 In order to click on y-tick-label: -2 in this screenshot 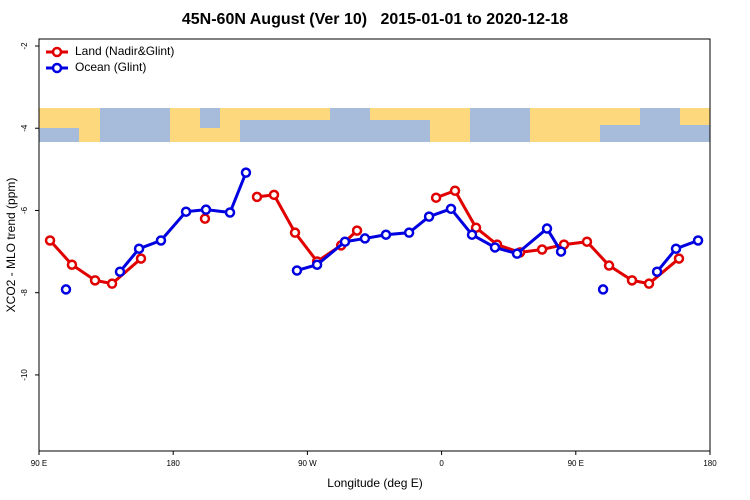, I will do `click(24, 46)`.